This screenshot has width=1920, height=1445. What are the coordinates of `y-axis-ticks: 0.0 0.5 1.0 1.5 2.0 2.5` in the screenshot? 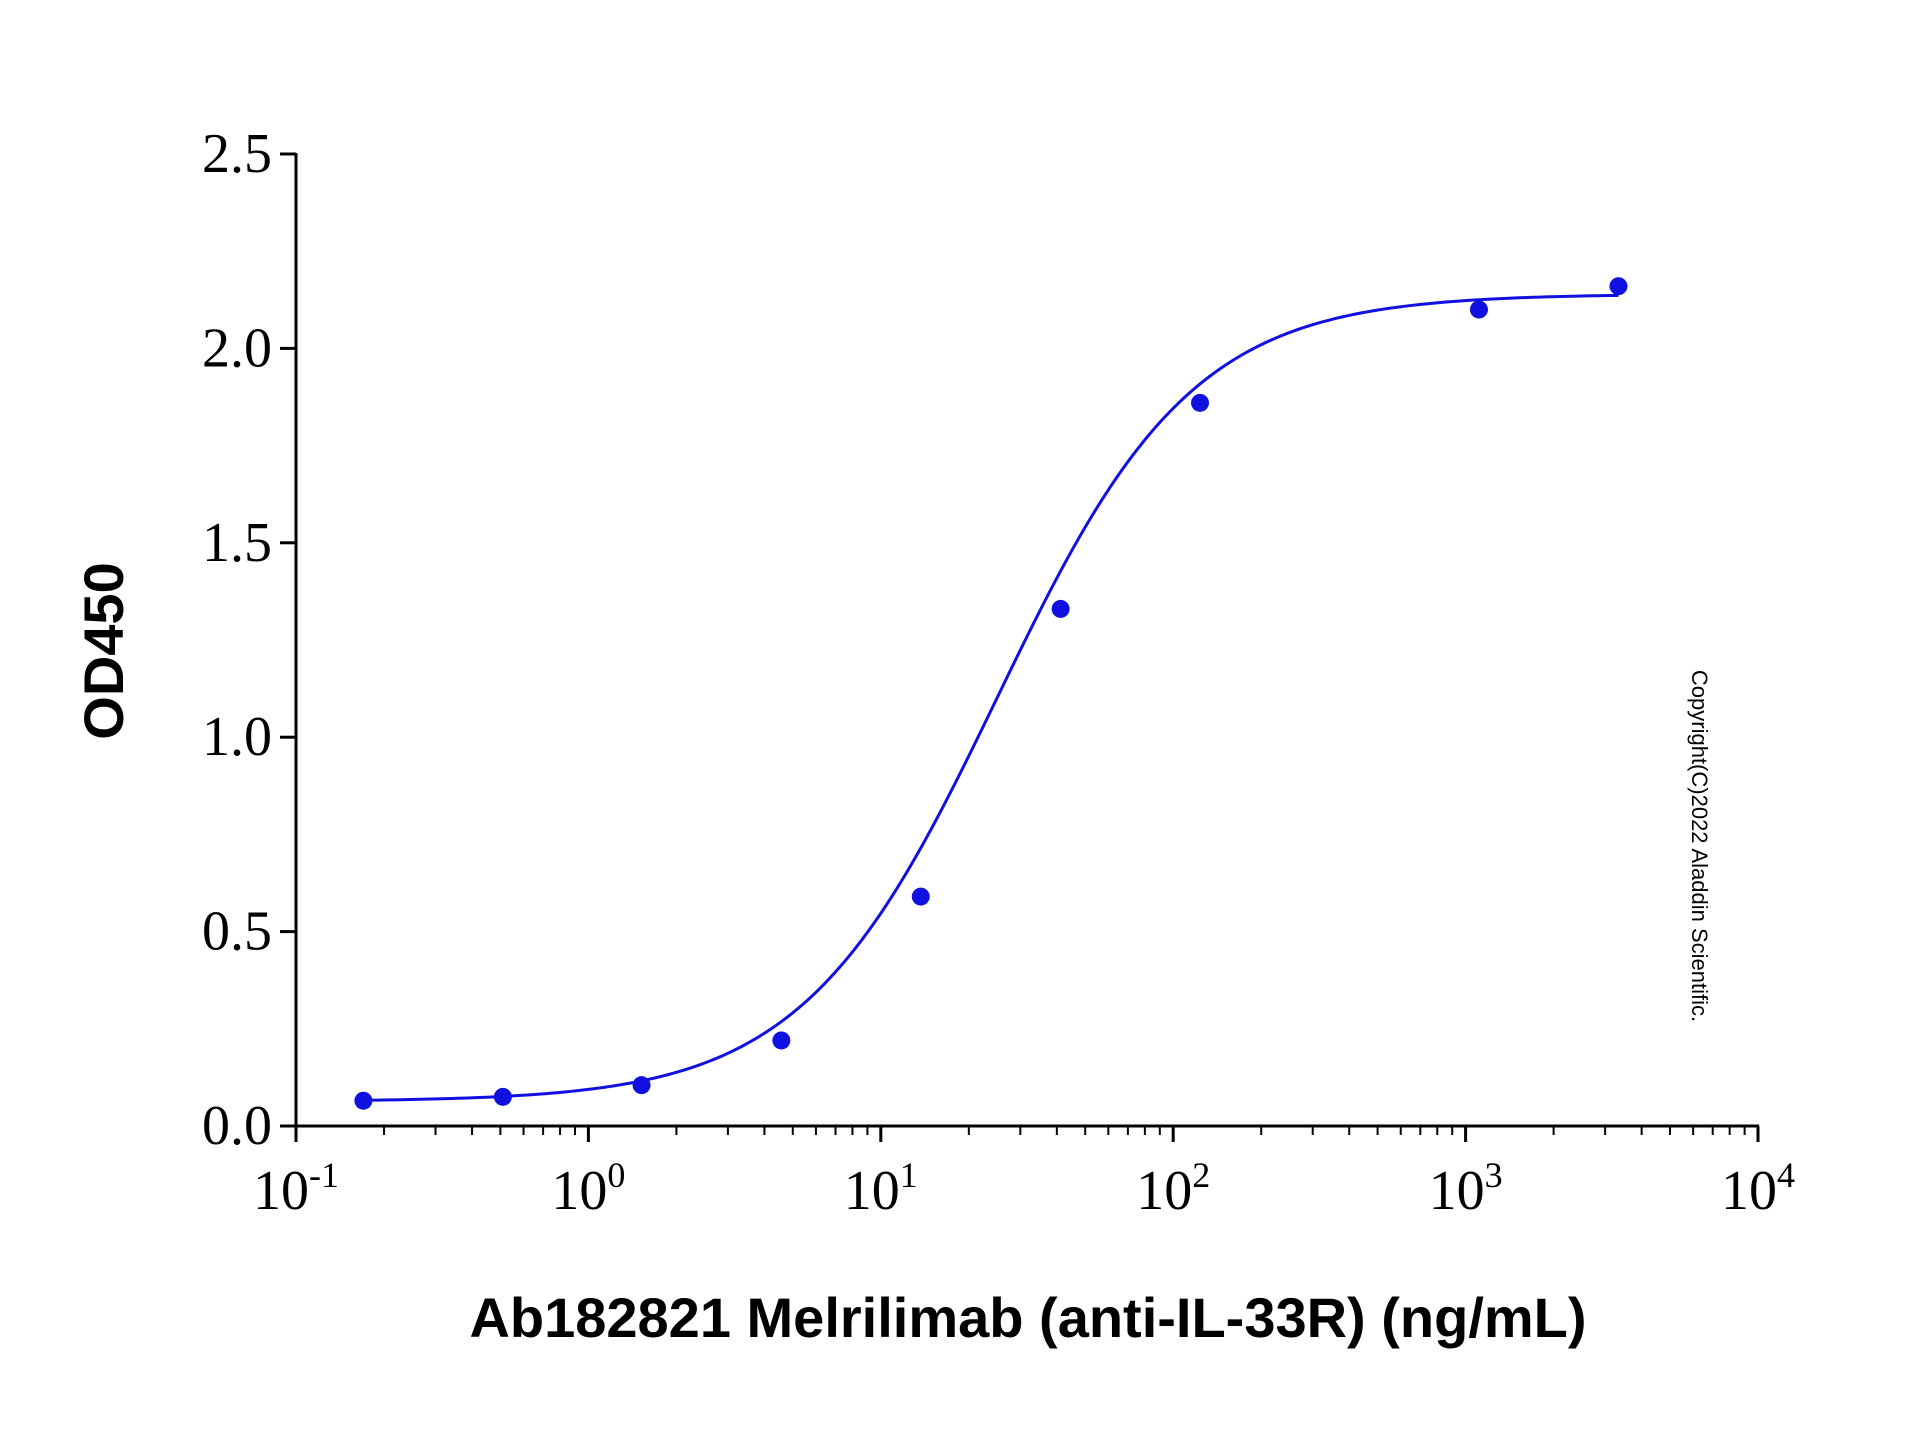 It's located at (249, 640).